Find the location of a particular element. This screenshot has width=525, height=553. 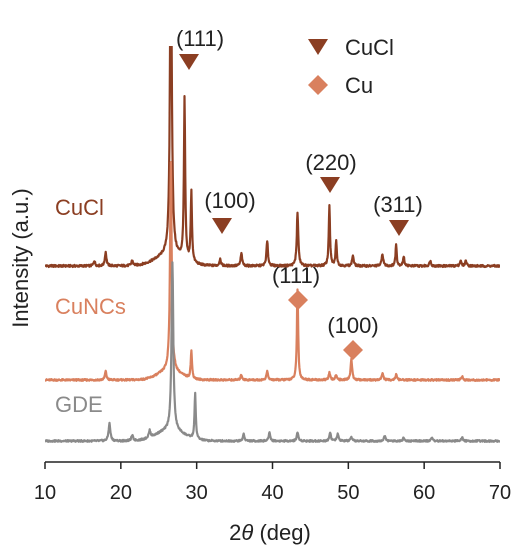

x-tick-label: 10 is located at coordinates (45, 493).